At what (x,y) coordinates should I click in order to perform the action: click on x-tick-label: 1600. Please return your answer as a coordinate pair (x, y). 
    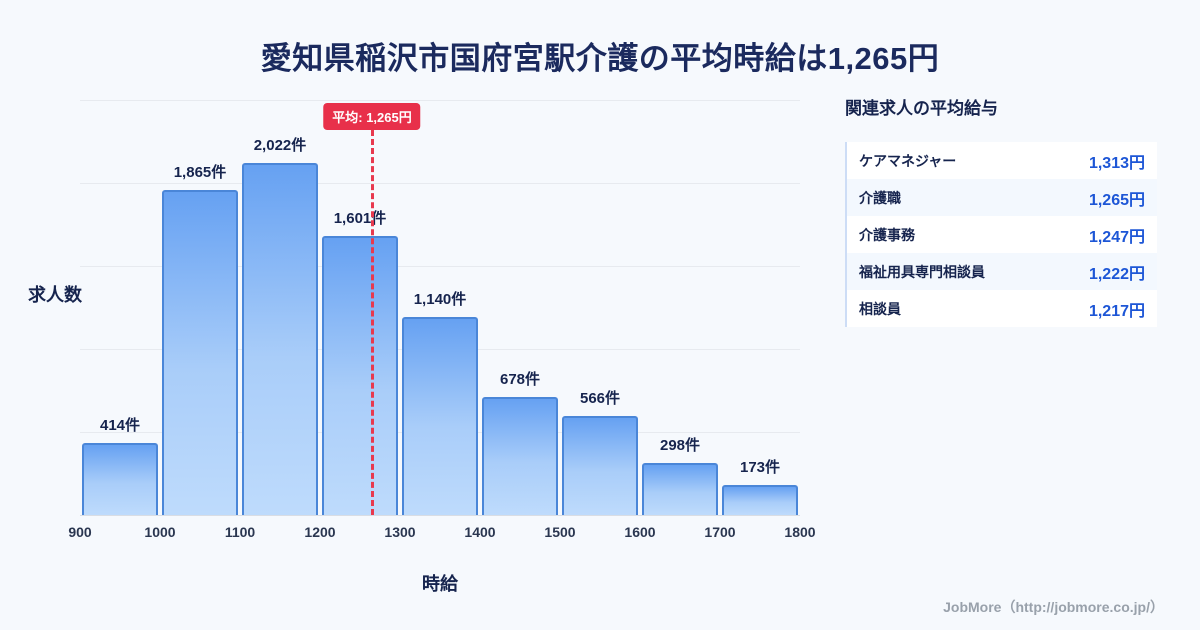
    Looking at the image, I should click on (640, 532).